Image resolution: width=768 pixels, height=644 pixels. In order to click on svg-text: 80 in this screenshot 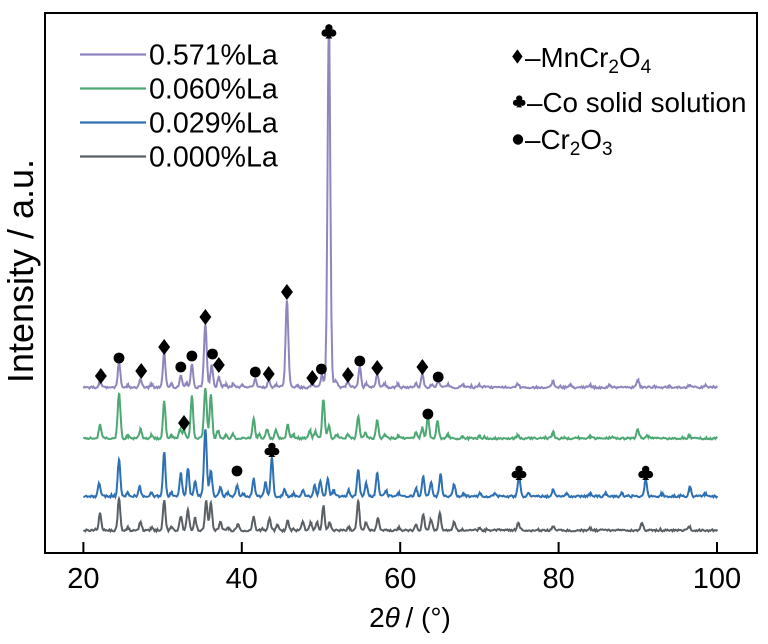, I will do `click(558, 579)`.